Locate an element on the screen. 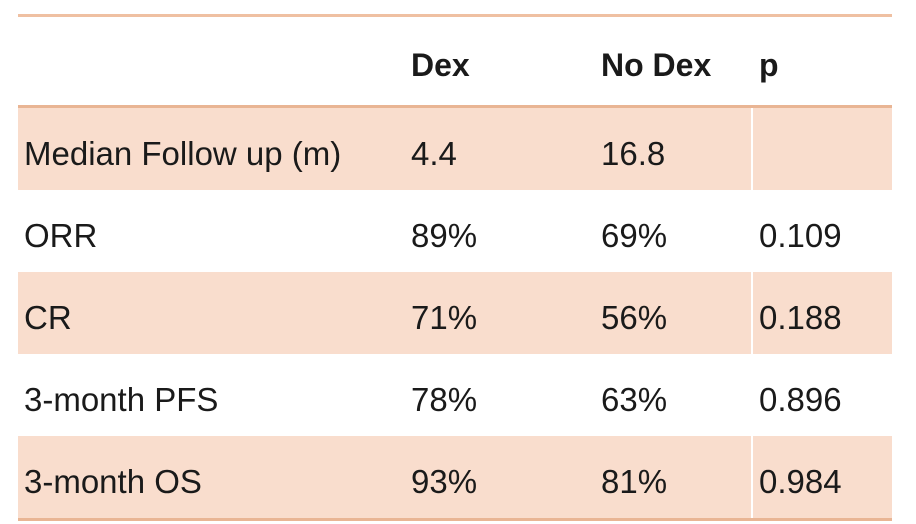 Image resolution: width=916 pixels, height=524 pixels. no-dex-value: 56% is located at coordinates (634, 317).